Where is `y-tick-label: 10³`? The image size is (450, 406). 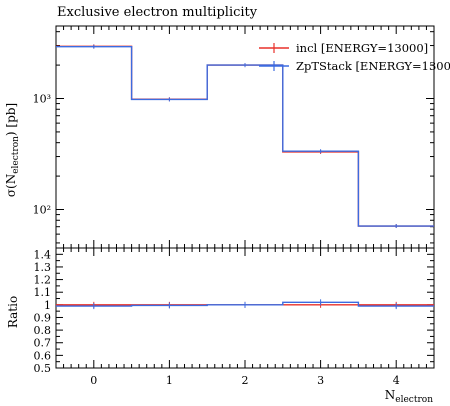 y-tick-label: 10³ is located at coordinates (42, 99).